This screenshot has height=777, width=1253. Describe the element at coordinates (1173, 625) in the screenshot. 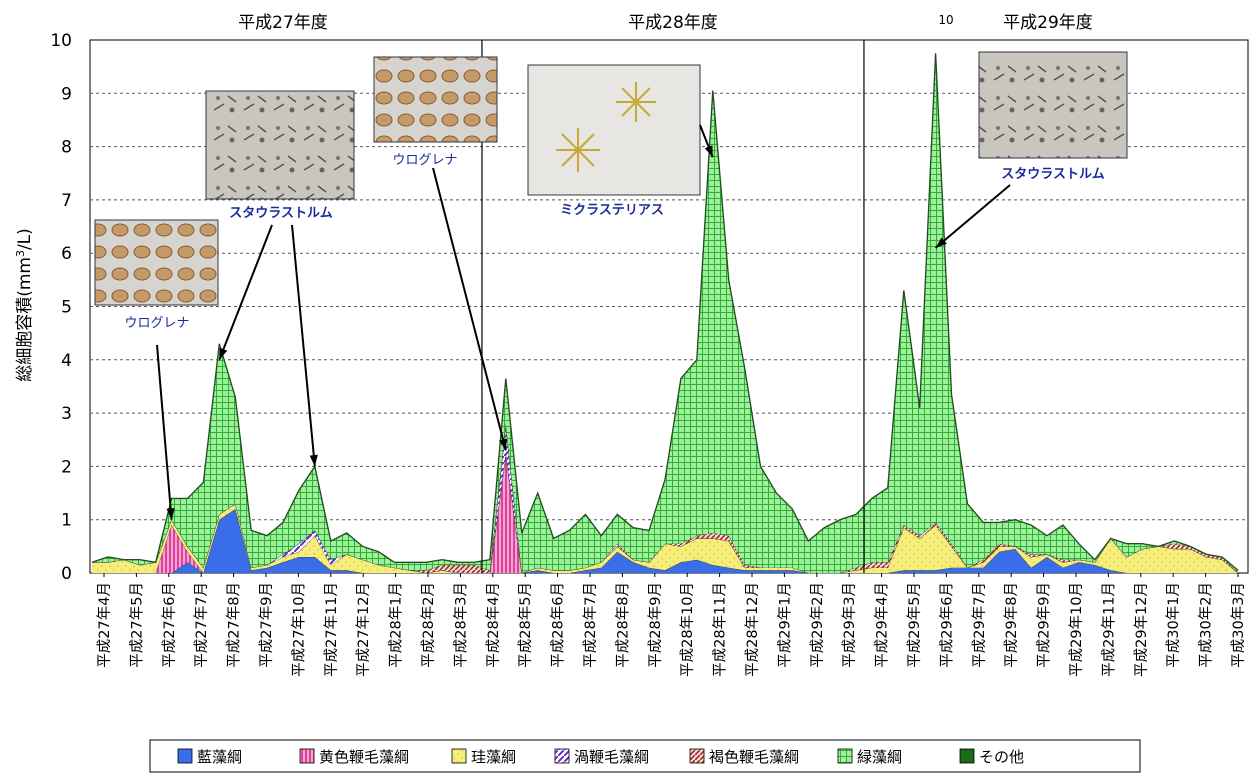

I see `x-tick-label-33: 平成30年1月` at that location.